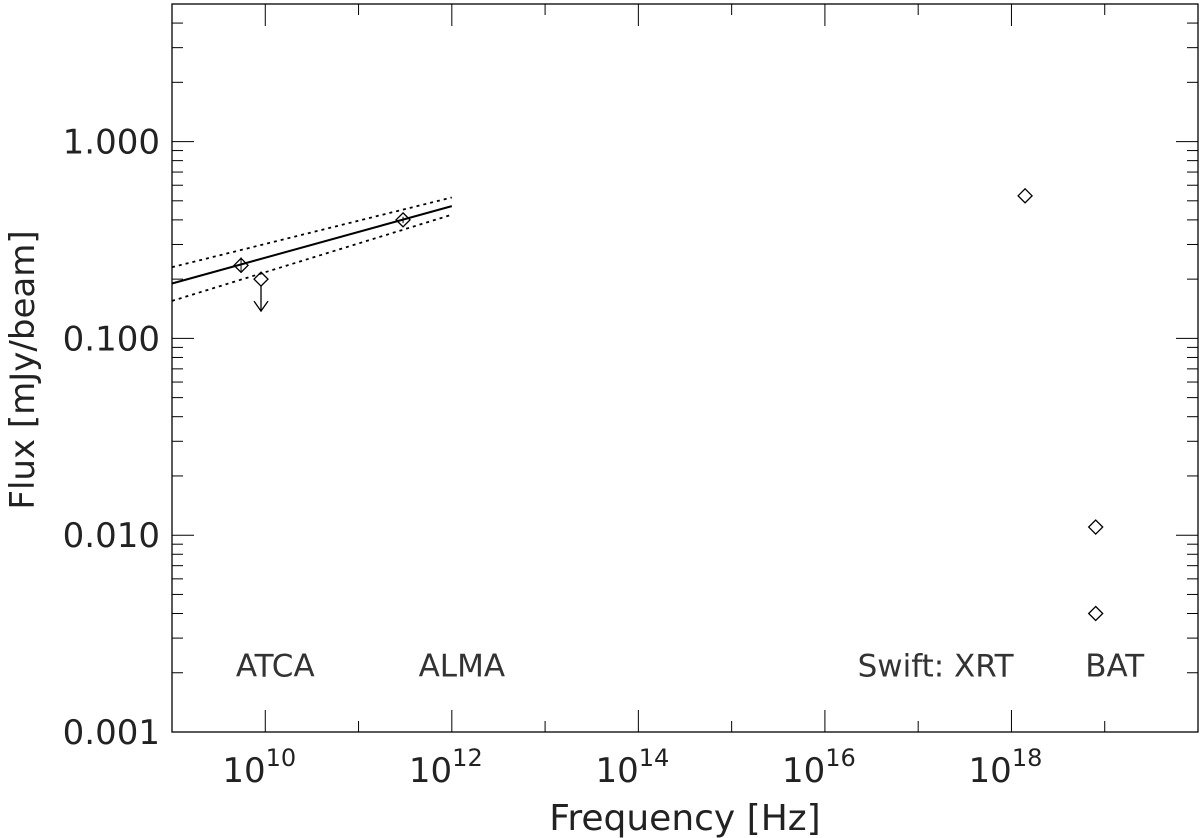 The image size is (1200, 838). I want to click on x-tick-label: 1014, so click(632, 767).